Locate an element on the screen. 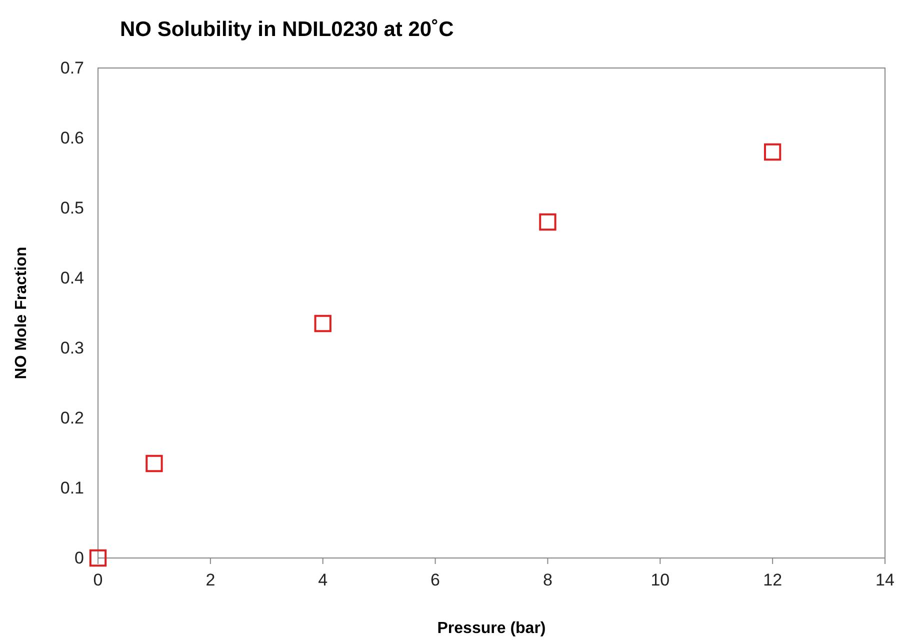 This screenshot has width=903, height=641. y-tick-label: 0.4 is located at coordinates (72, 278).